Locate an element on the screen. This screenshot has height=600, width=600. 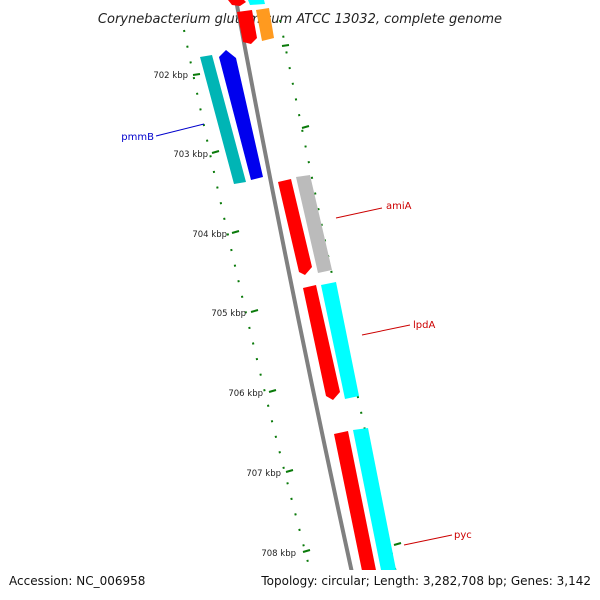
gene-feature-cyan-top is located at coordinates (256, 2).